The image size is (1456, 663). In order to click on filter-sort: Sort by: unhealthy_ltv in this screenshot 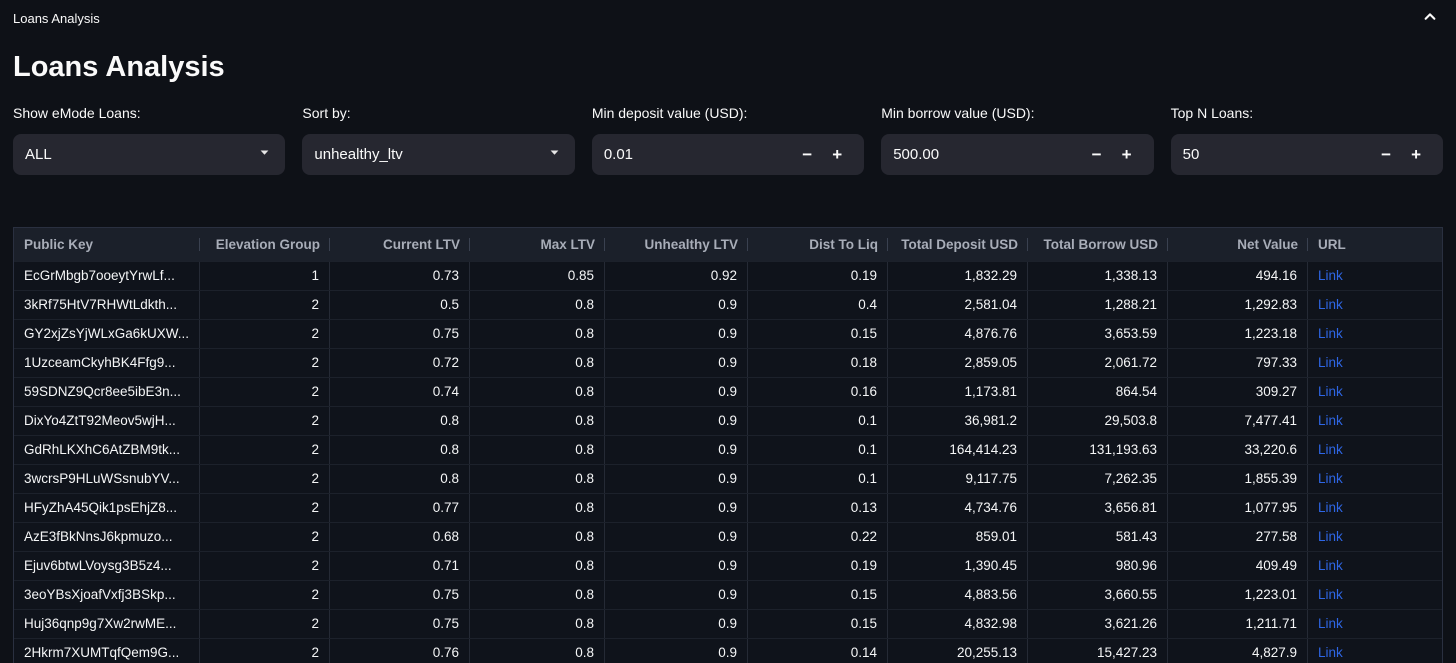, I will do `click(438, 140)`.